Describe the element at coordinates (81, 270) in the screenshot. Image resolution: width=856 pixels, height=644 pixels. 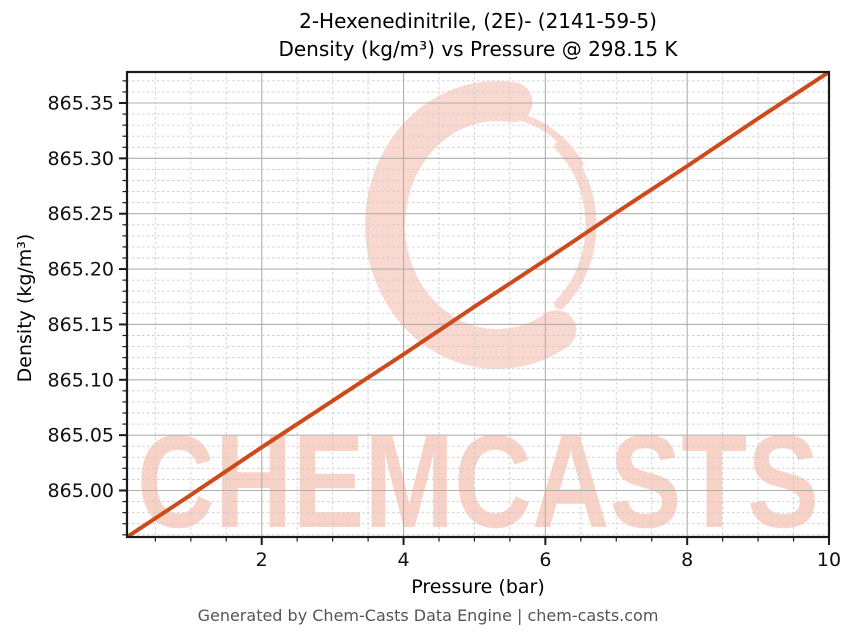
I see `y-tick-label: 865.20` at that location.